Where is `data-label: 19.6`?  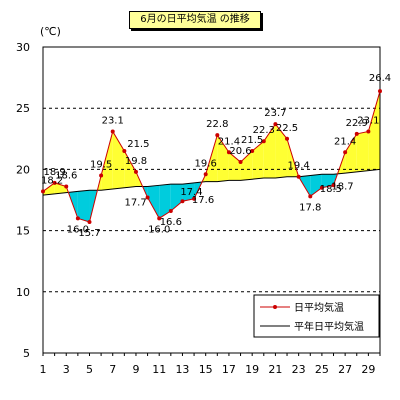 data-label: 19.6 is located at coordinates (206, 163).